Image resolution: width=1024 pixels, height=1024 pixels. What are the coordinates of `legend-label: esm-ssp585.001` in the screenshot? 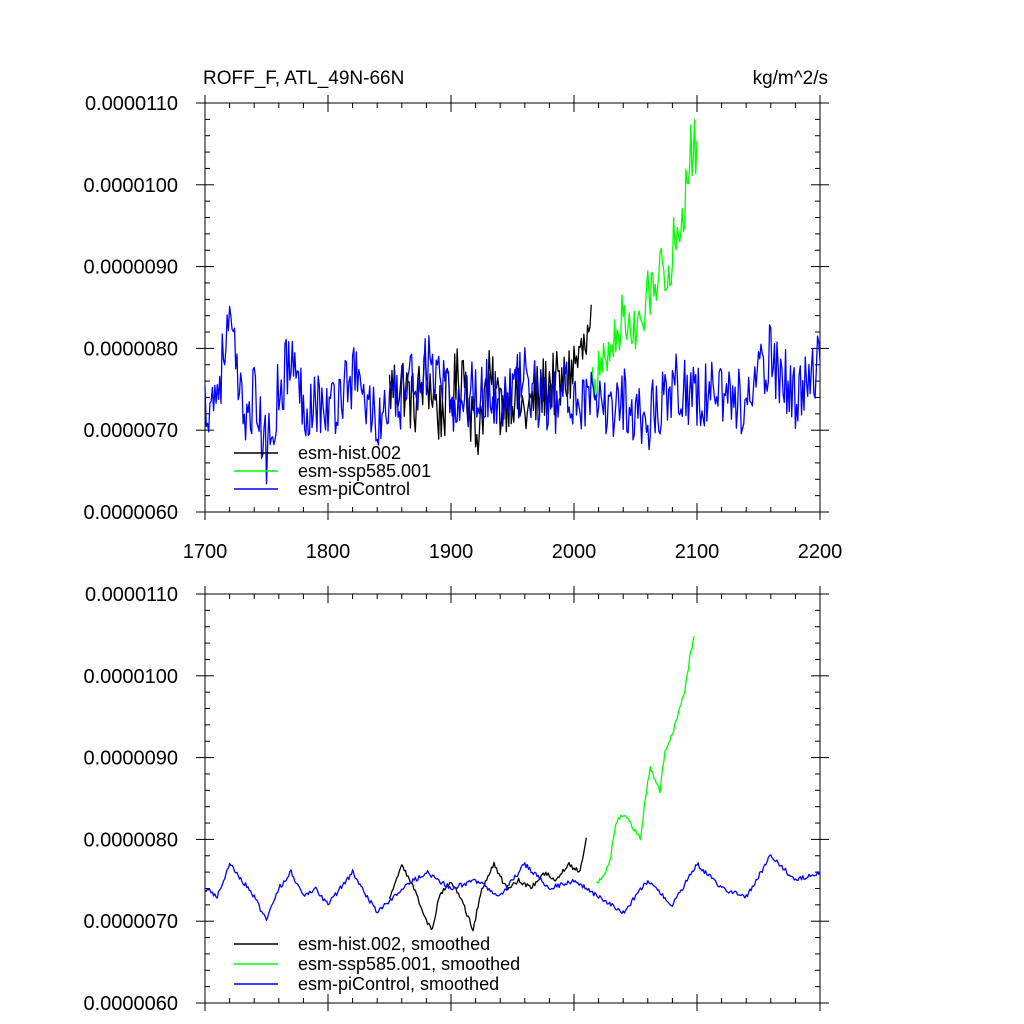 It's located at (364, 471).